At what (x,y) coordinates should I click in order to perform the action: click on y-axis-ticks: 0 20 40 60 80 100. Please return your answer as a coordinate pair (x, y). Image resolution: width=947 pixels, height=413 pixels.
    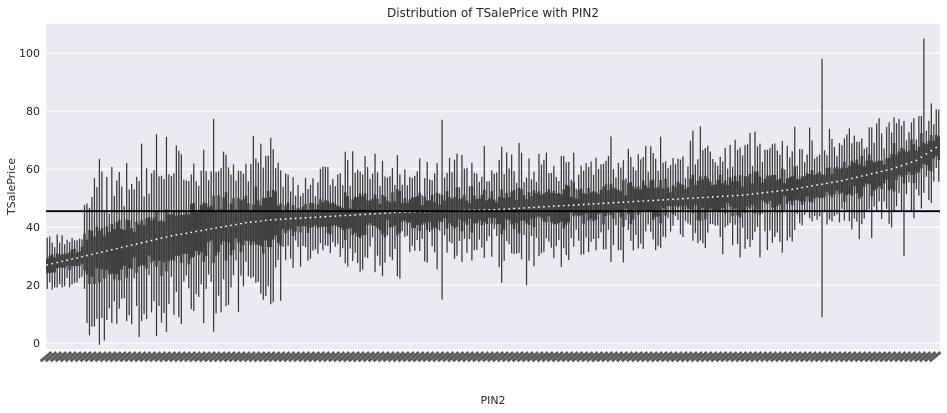
    Looking at the image, I should click on (29, 198).